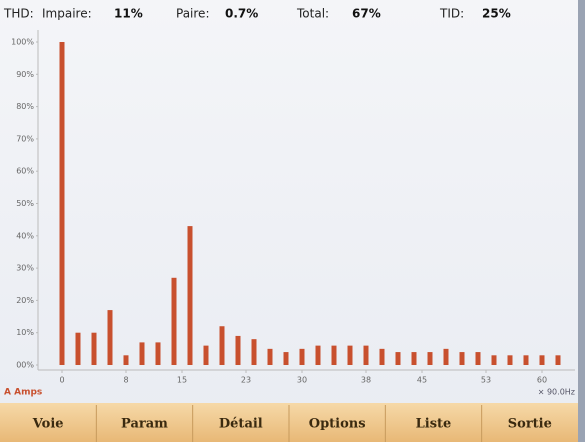 This screenshot has width=585, height=442. Describe the element at coordinates (25, 106) in the screenshot. I see `y-tick-label: 80%` at that location.